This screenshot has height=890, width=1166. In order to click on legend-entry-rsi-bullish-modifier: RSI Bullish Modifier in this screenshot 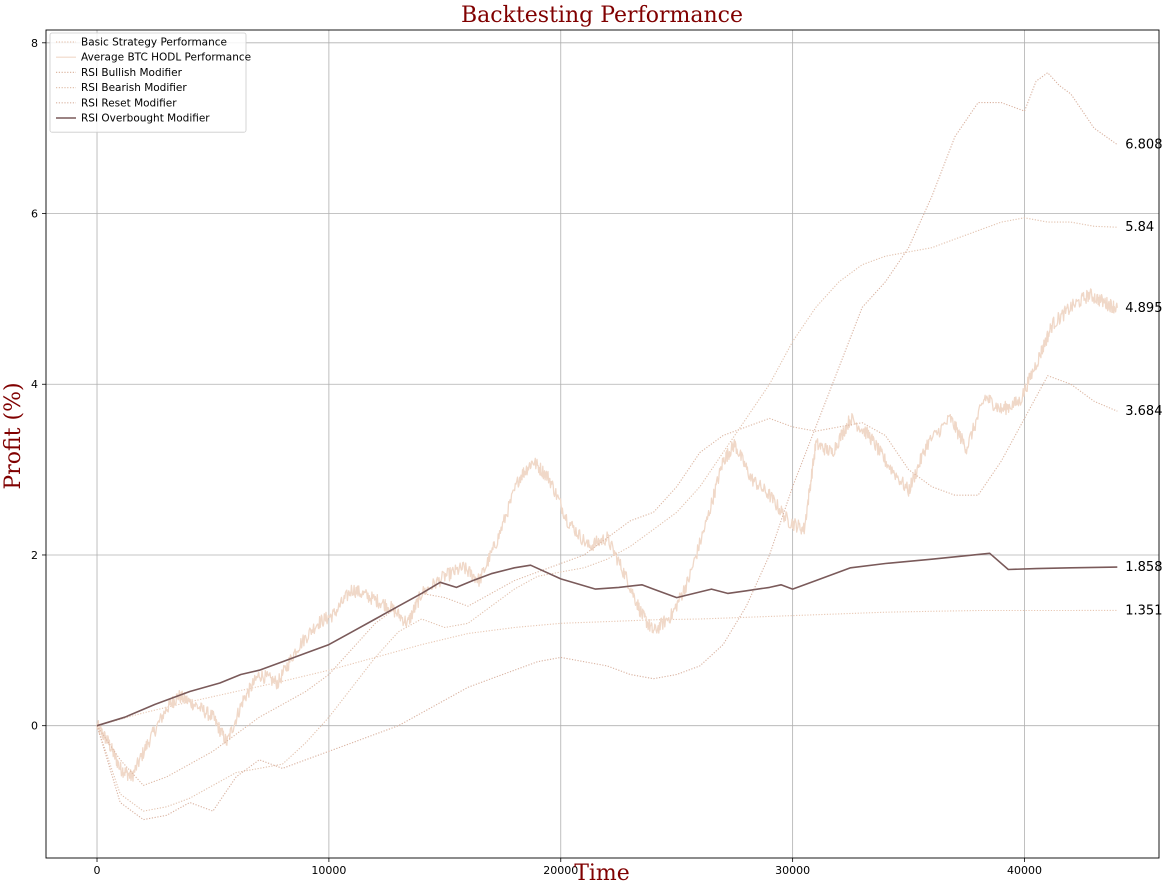, I will do `click(132, 73)`.